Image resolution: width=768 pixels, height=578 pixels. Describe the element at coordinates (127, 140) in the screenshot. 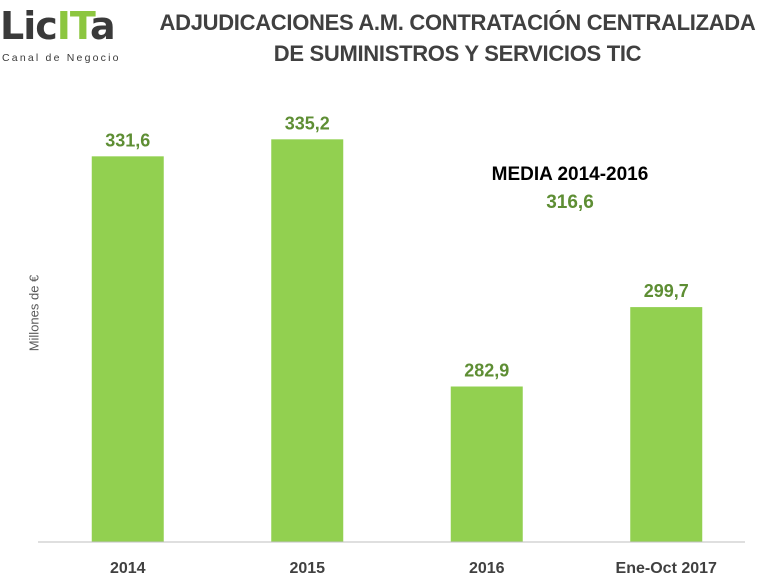

I see `data-label: 331,6` at that location.